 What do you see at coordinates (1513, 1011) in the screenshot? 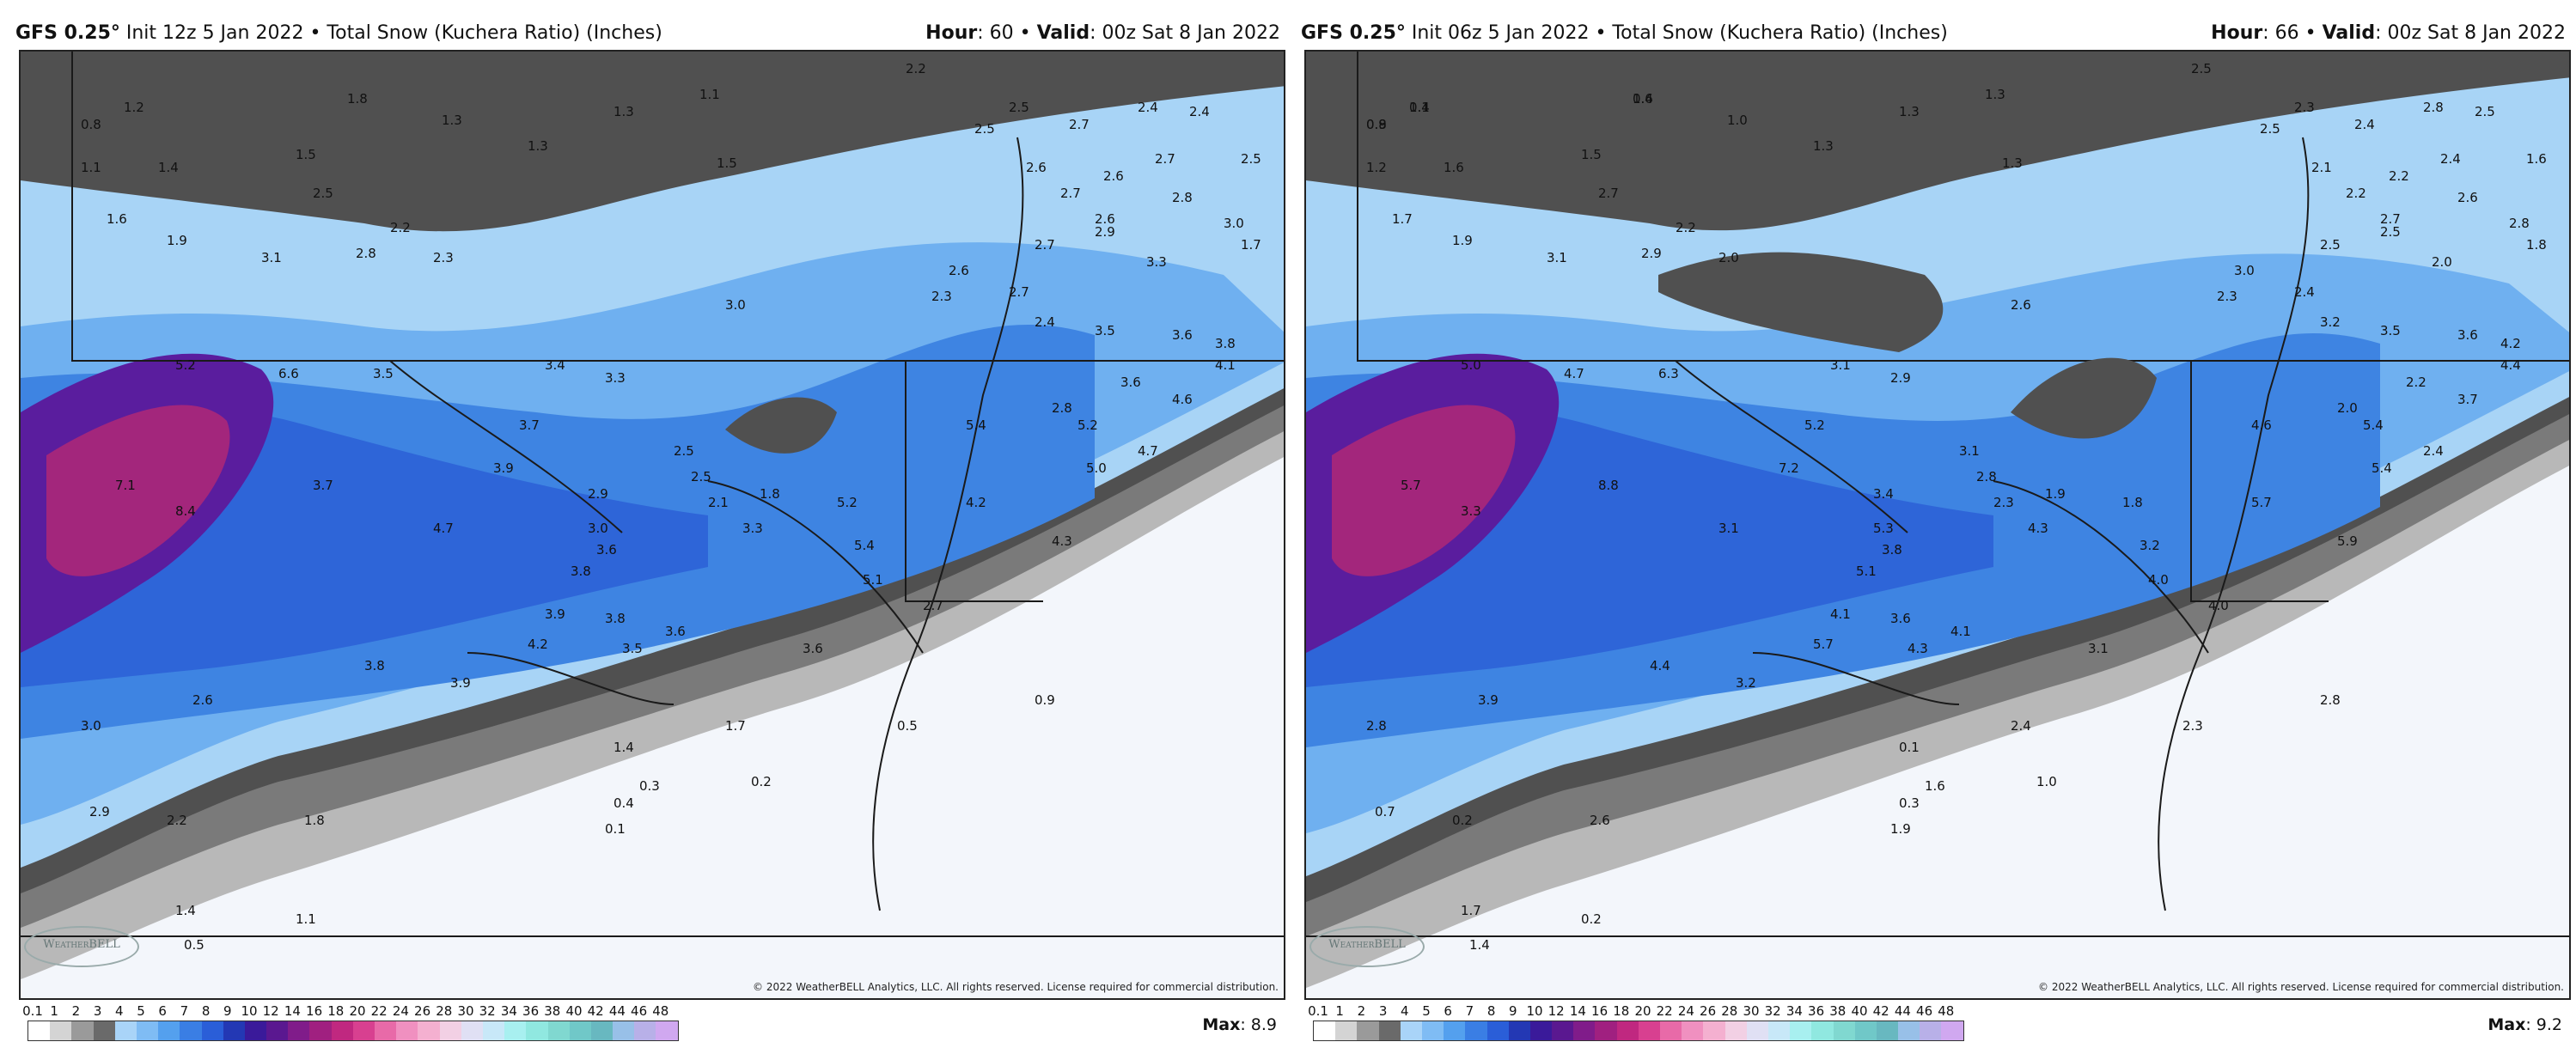
I see `legend-tick-label: 9` at bounding box center [1513, 1011].